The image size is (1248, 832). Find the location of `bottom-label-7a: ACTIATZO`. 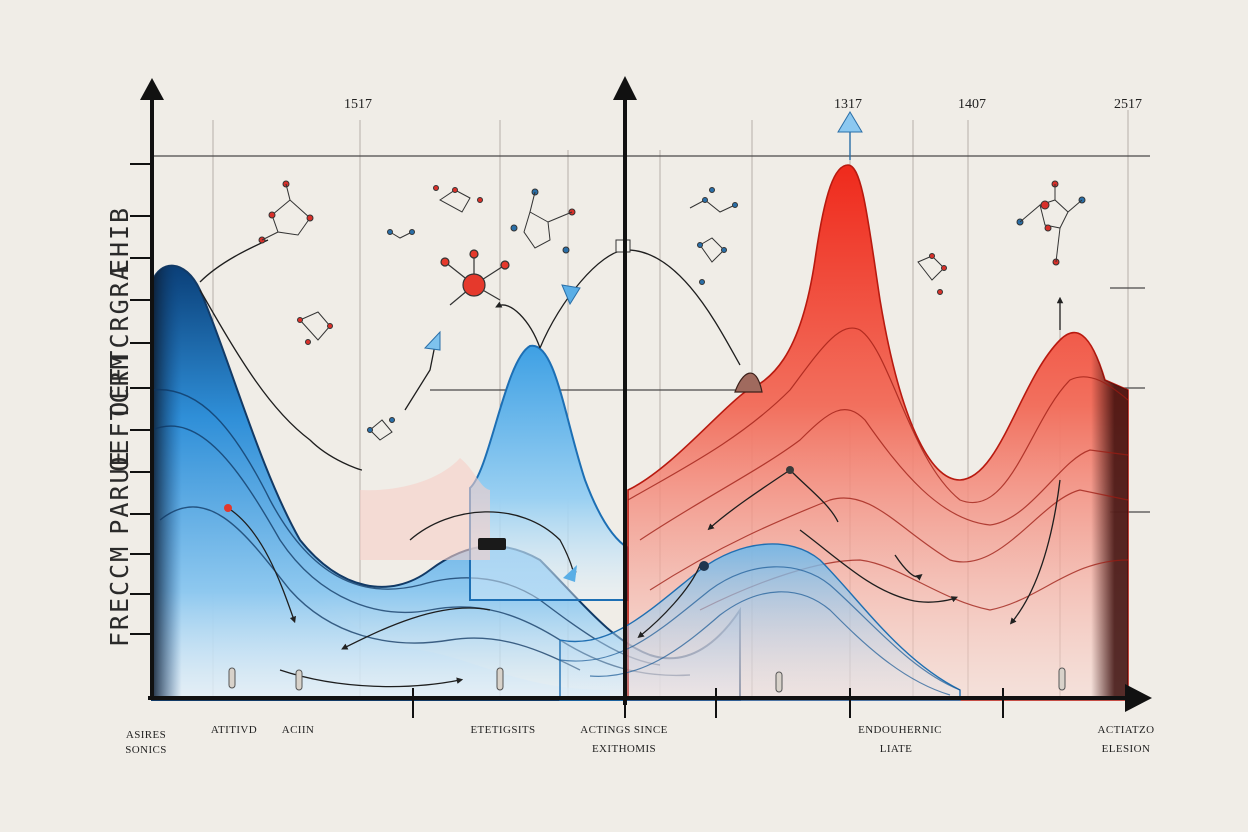

bottom-label-7a: ACTIATZO is located at coordinates (1126, 730).